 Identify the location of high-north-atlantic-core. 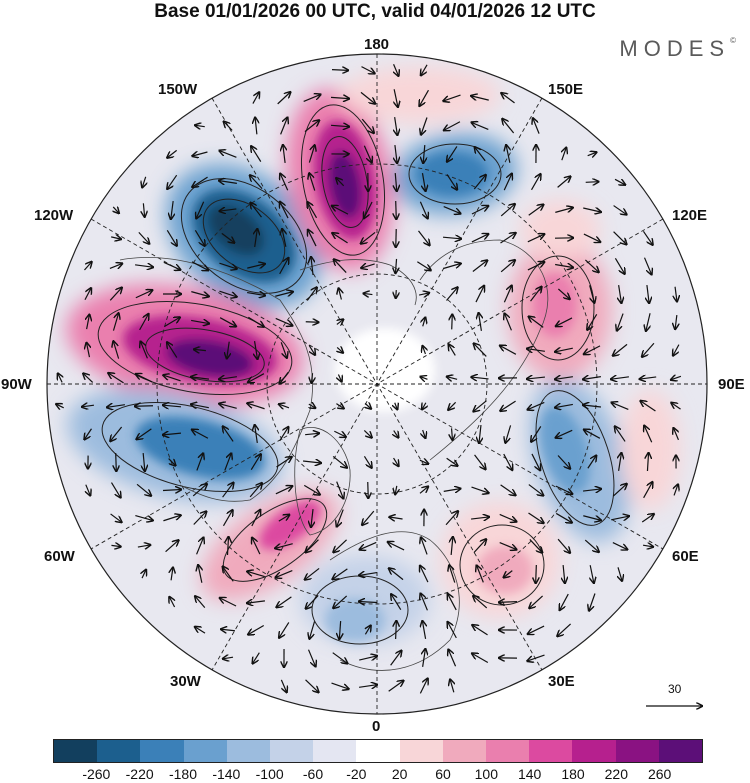
(290, 525).